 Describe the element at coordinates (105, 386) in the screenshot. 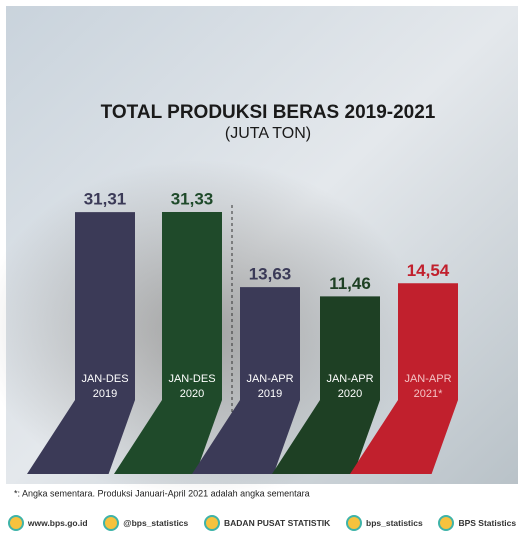

I see `category-label: JAN-DES 2019` at that location.